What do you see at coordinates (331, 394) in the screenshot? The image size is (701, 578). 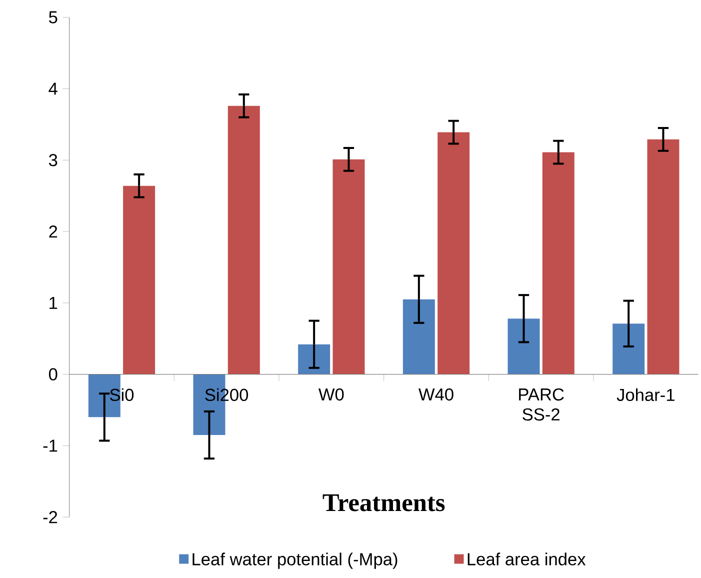 I see `x-tick-label: W0` at bounding box center [331, 394].